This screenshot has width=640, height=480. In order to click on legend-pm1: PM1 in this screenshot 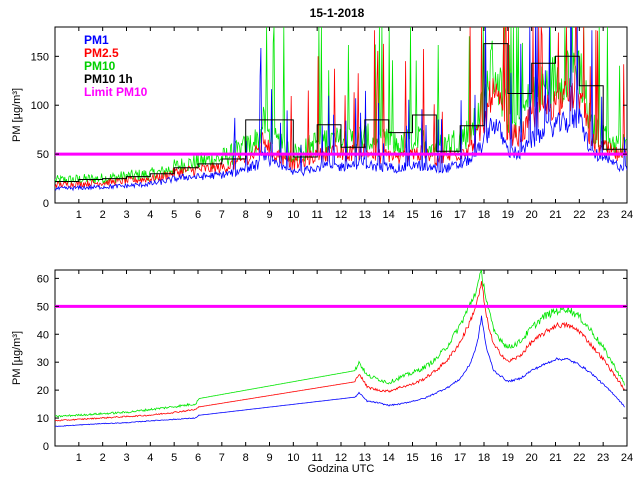, I will do `click(96, 40)`.